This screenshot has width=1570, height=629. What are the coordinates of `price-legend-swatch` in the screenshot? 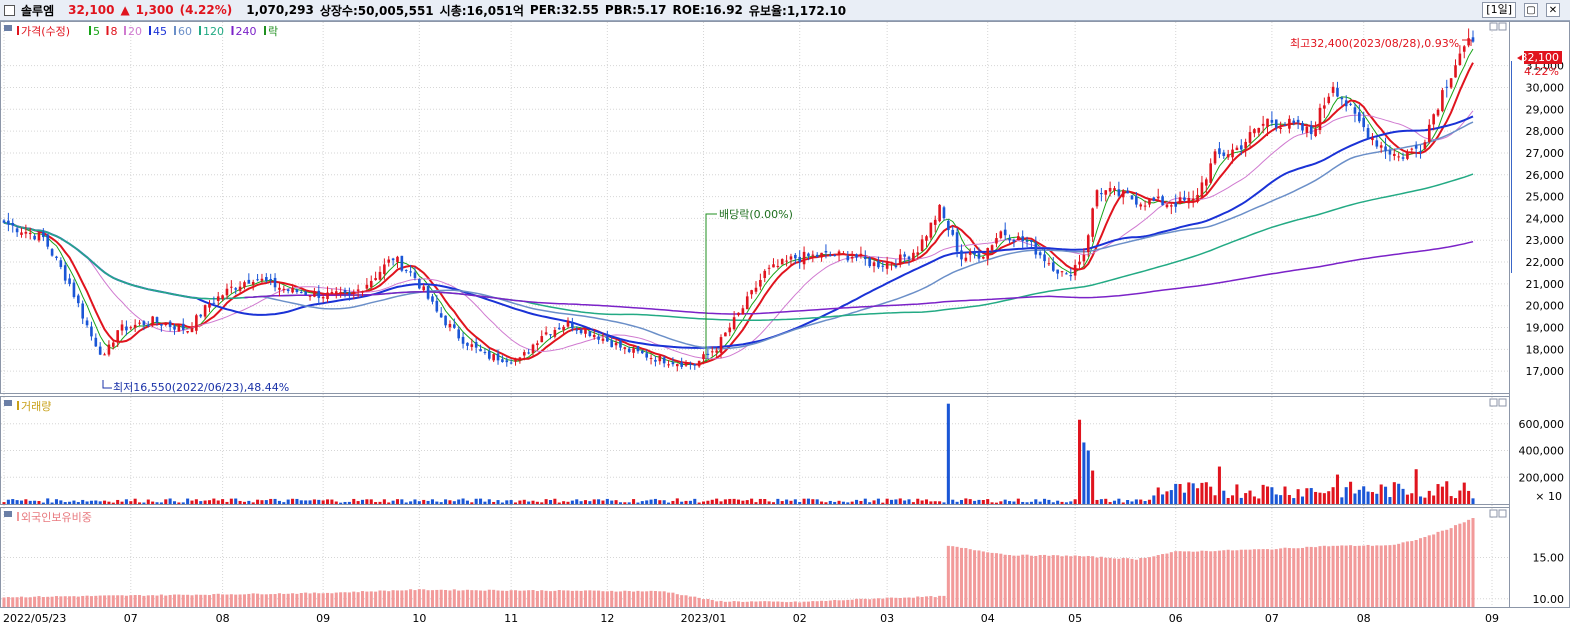 It's located at (18, 30).